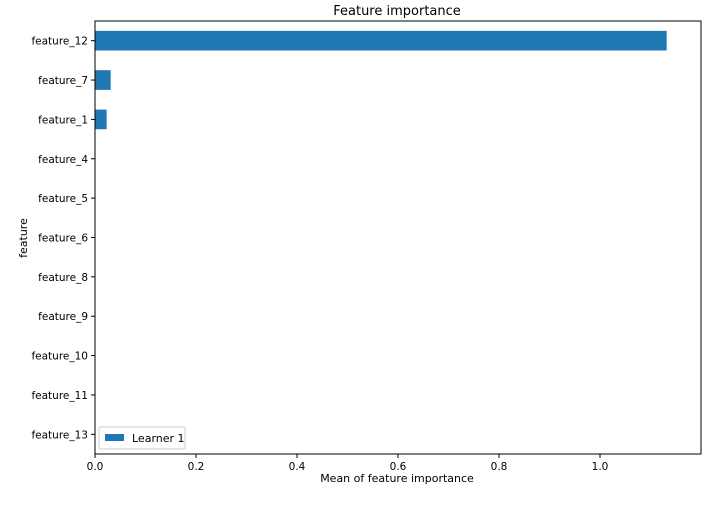 Image resolution: width=720 pixels, height=508 pixels. Describe the element at coordinates (63, 120) in the screenshot. I see `y-tick-label-feature_1: feature_1` at that location.